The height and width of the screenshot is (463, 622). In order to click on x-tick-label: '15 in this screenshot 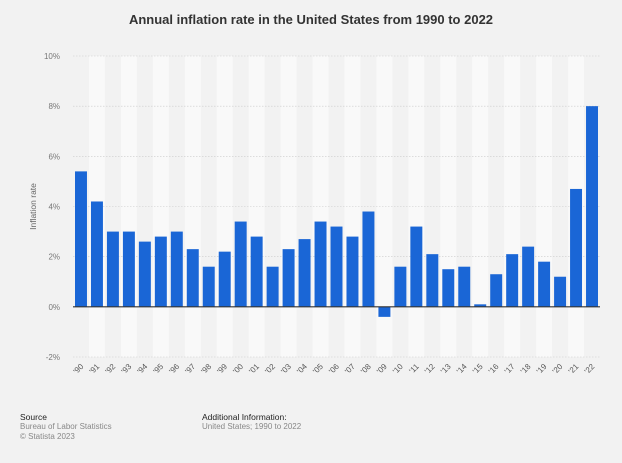, I will do `click(478, 369)`.